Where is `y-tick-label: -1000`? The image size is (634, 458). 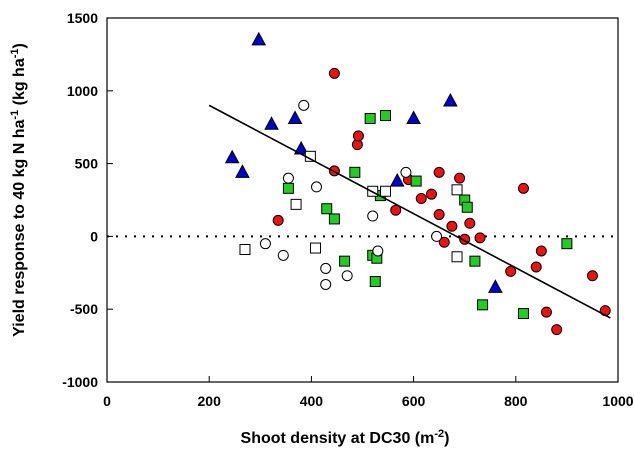 y-tick-label: -1000 is located at coordinates (80, 382).